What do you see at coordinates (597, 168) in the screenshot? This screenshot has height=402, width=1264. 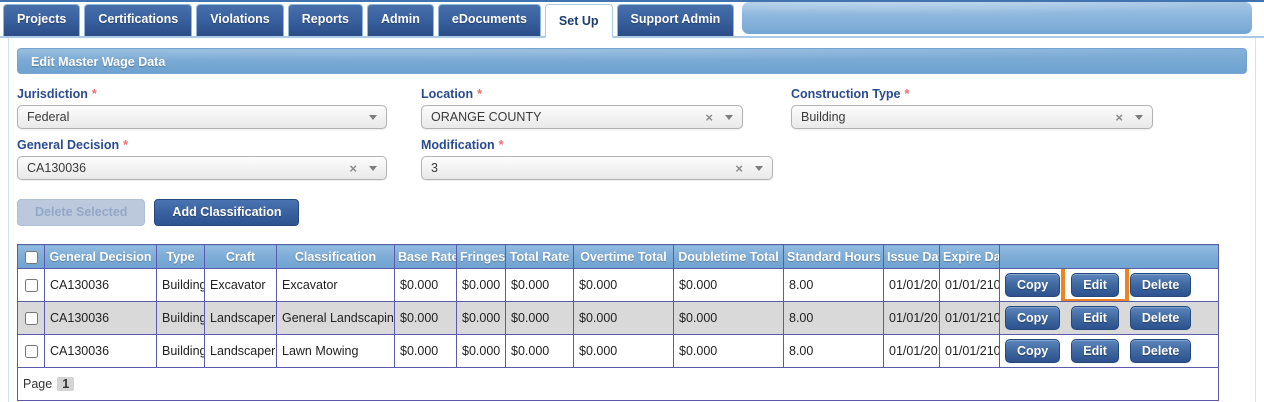 I see `modification-select: 3 ×` at bounding box center [597, 168].